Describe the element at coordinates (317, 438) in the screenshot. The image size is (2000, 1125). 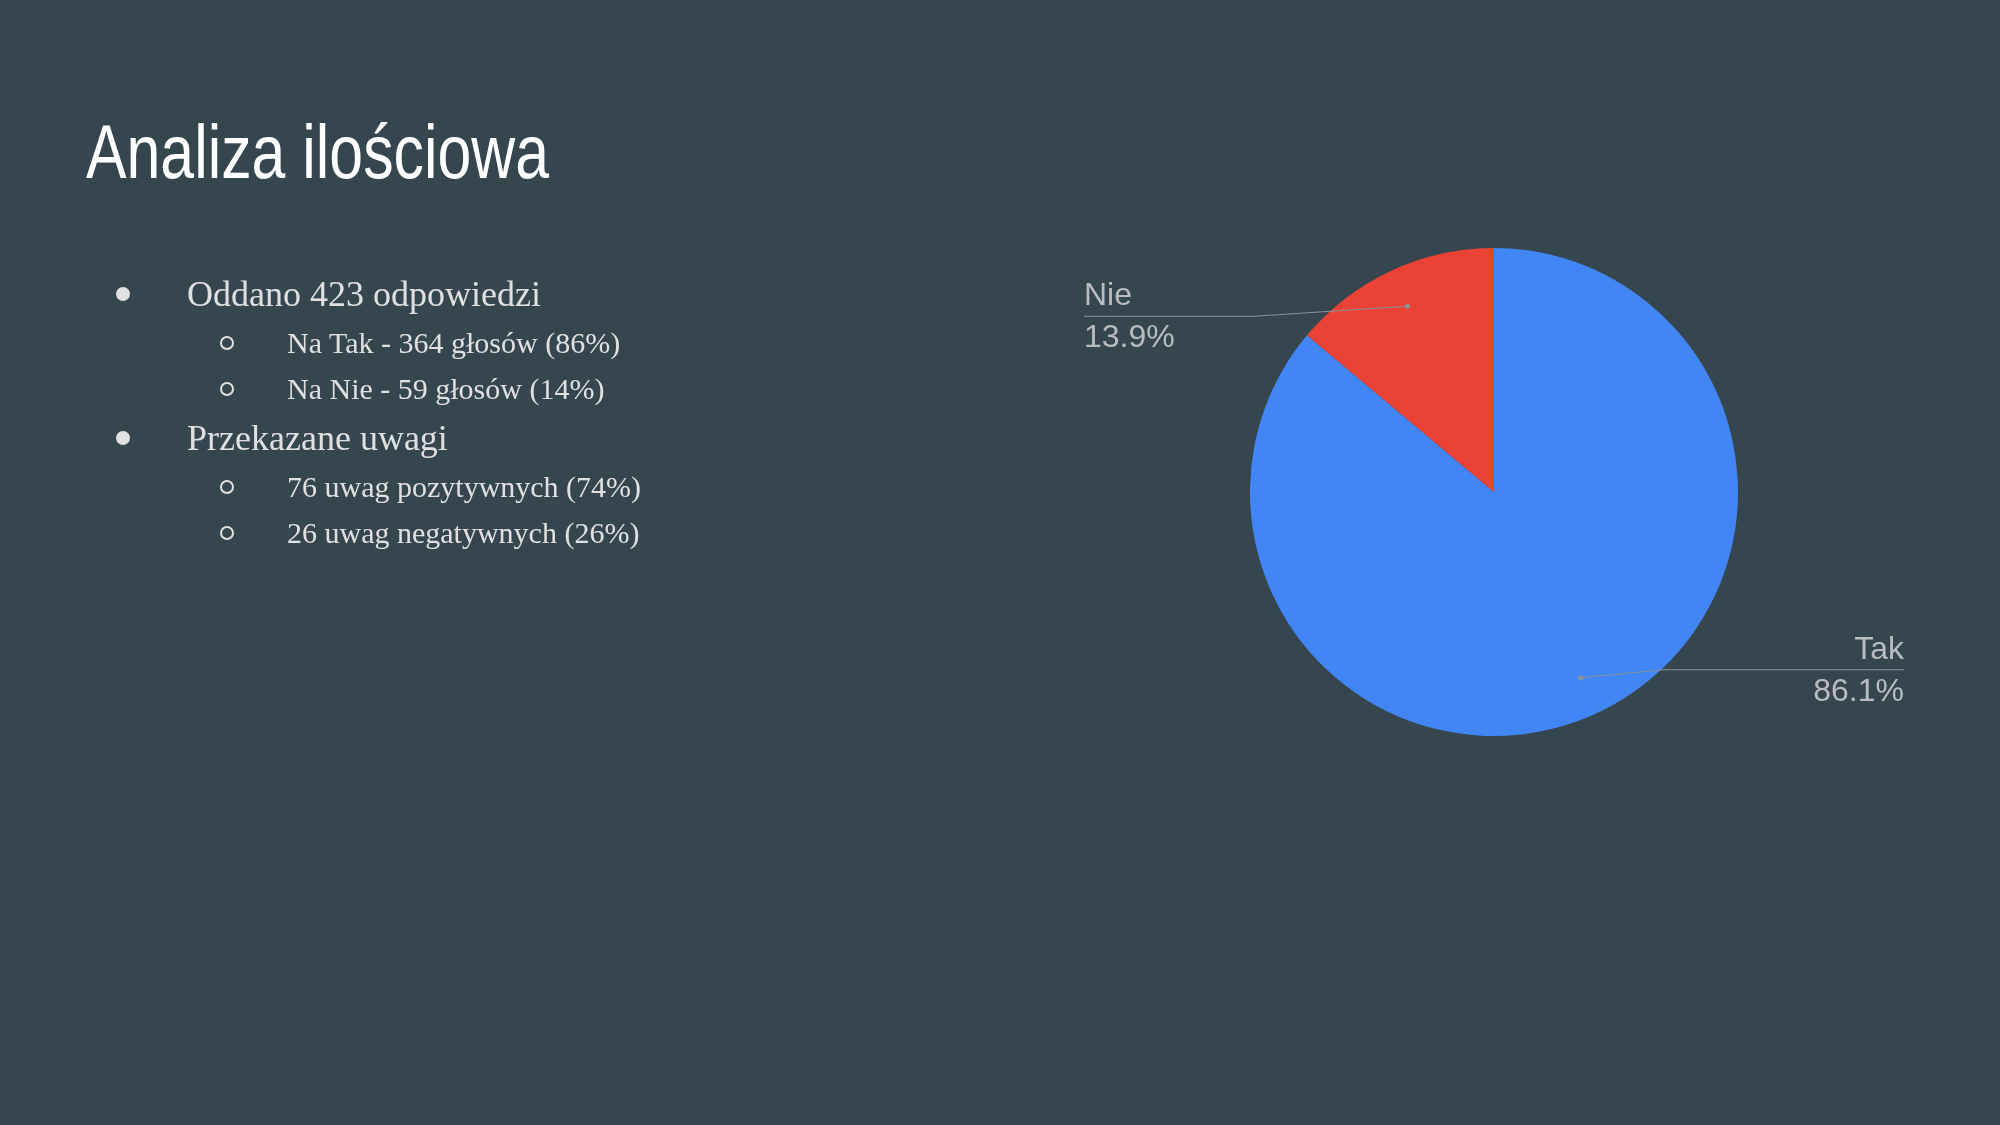
I see `text: Przekazane uwagi` at that location.